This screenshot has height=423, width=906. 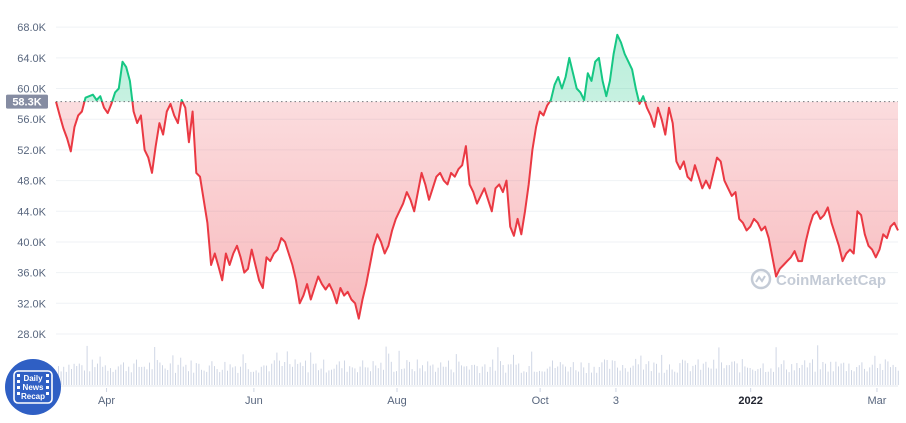 I want to click on film-icon, so click(x=33, y=384).